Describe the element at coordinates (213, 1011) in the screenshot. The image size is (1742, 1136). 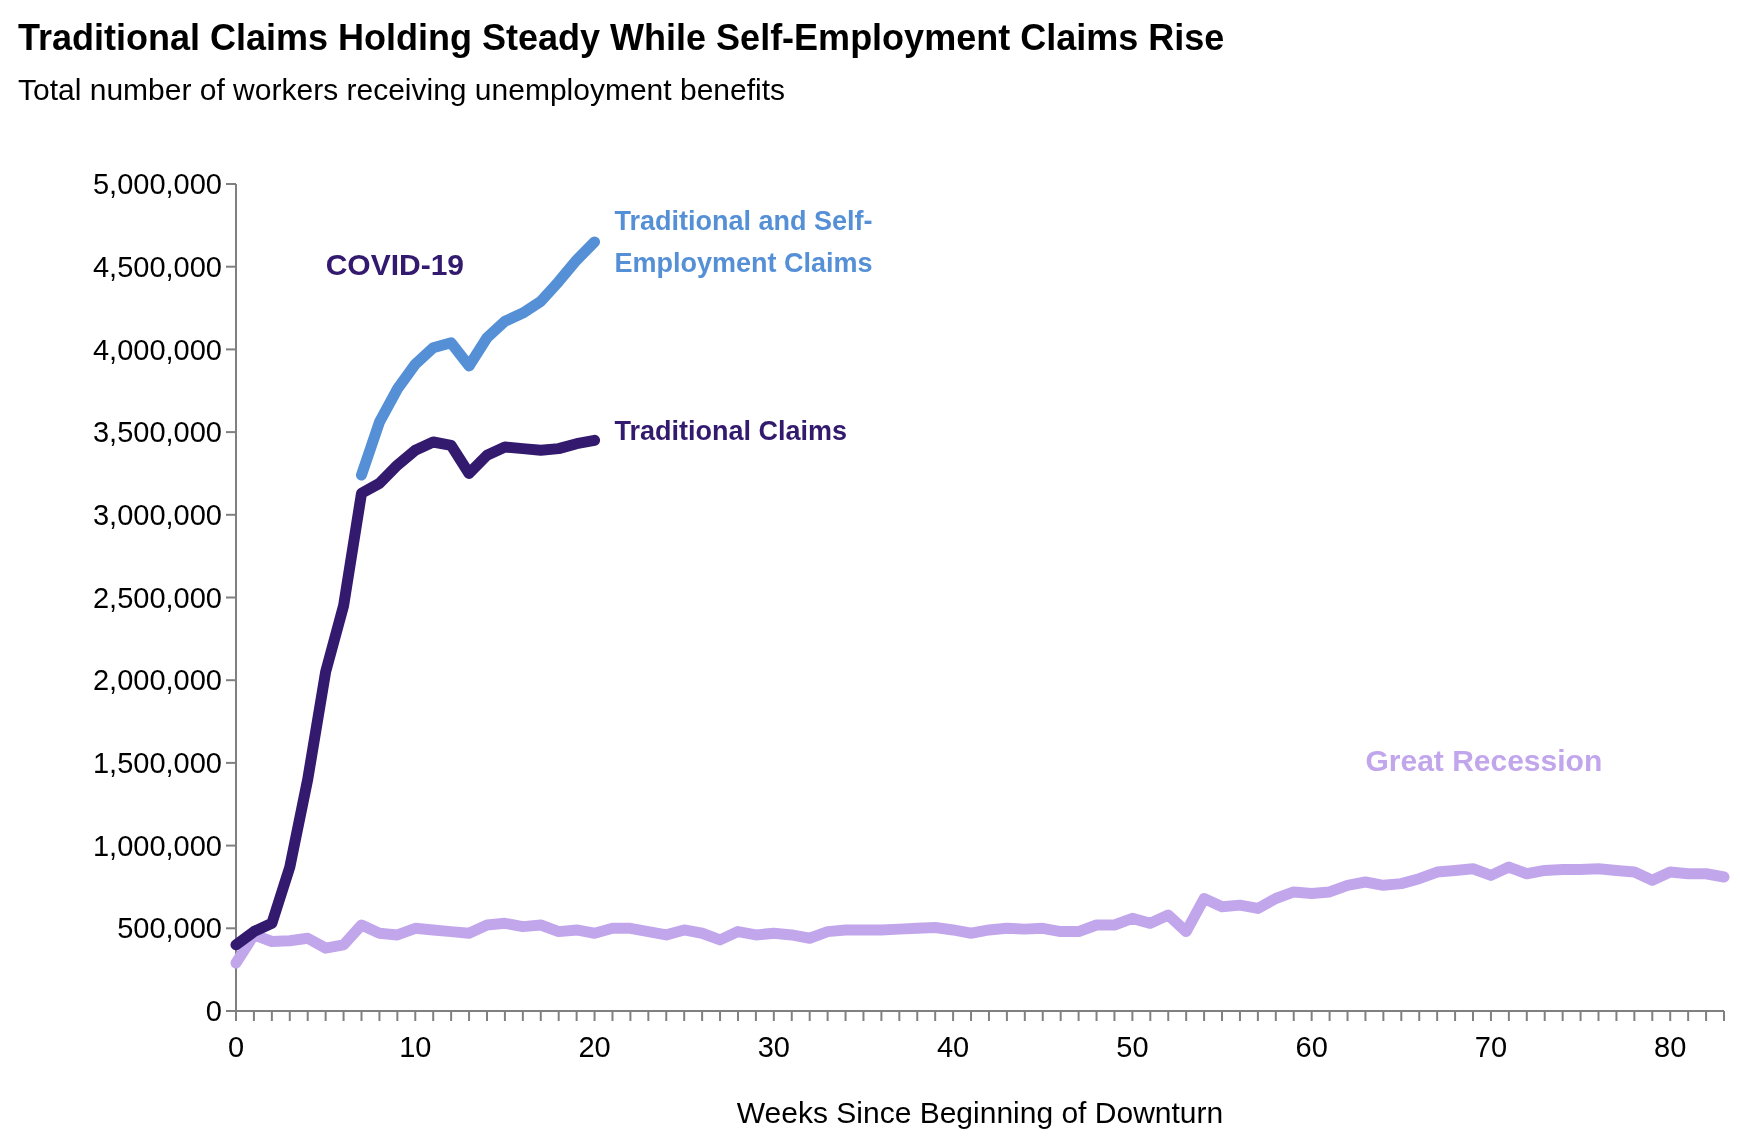
I see `y-tick-label: 0` at that location.